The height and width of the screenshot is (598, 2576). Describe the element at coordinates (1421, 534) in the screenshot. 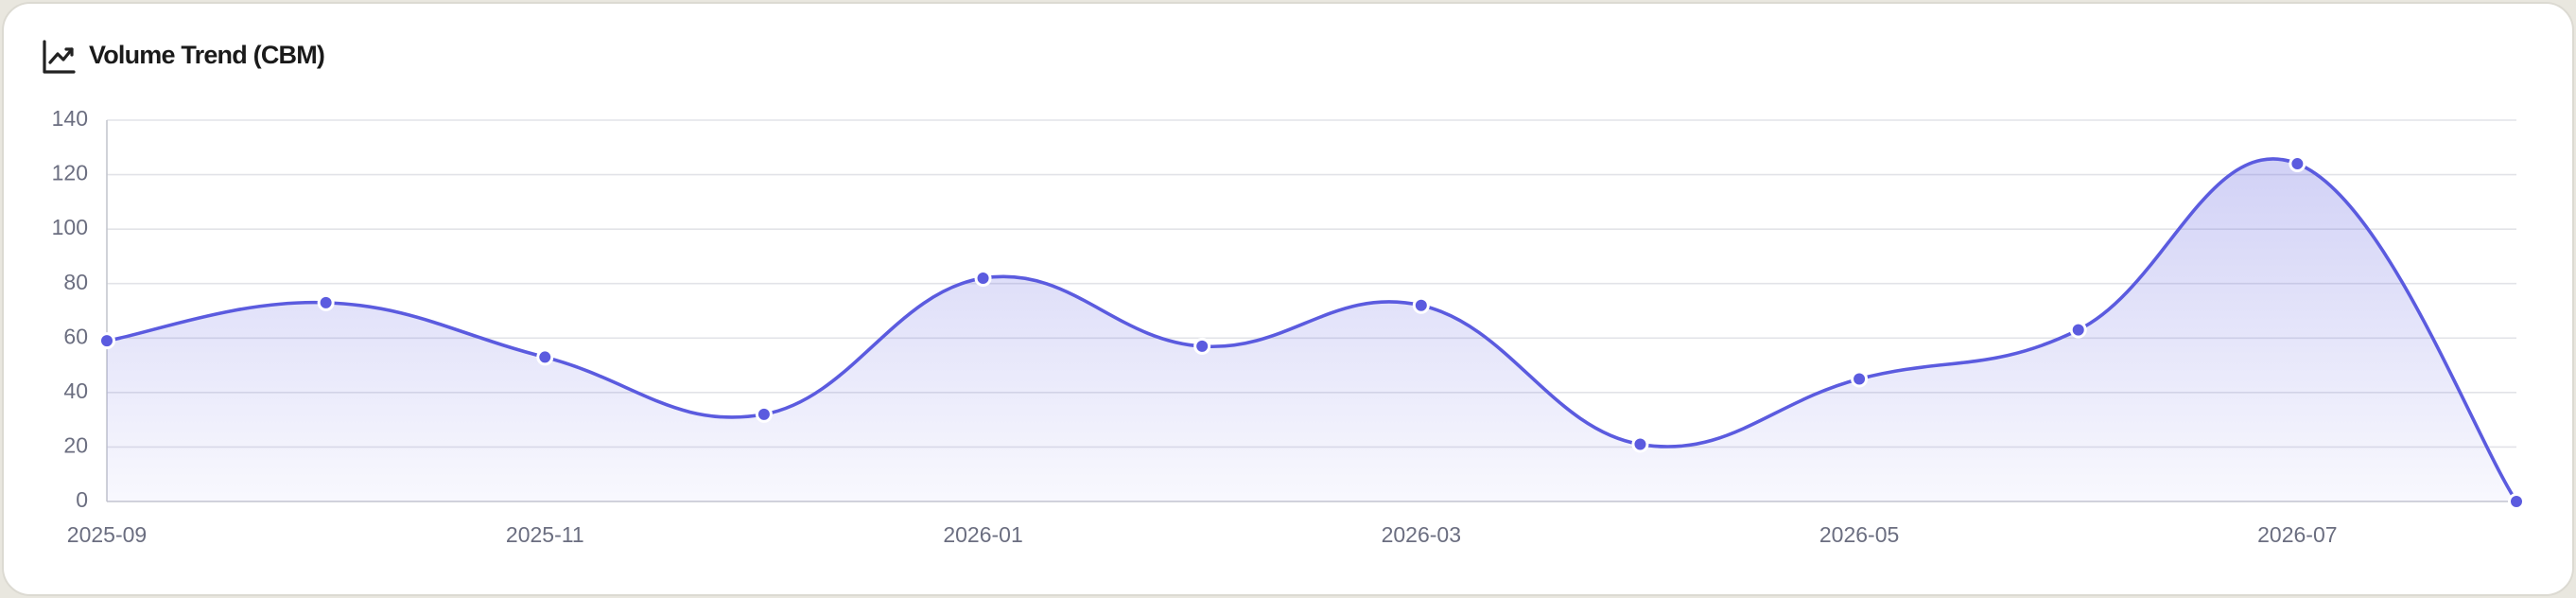

I see `x-tick-label: 2026-03` at that location.